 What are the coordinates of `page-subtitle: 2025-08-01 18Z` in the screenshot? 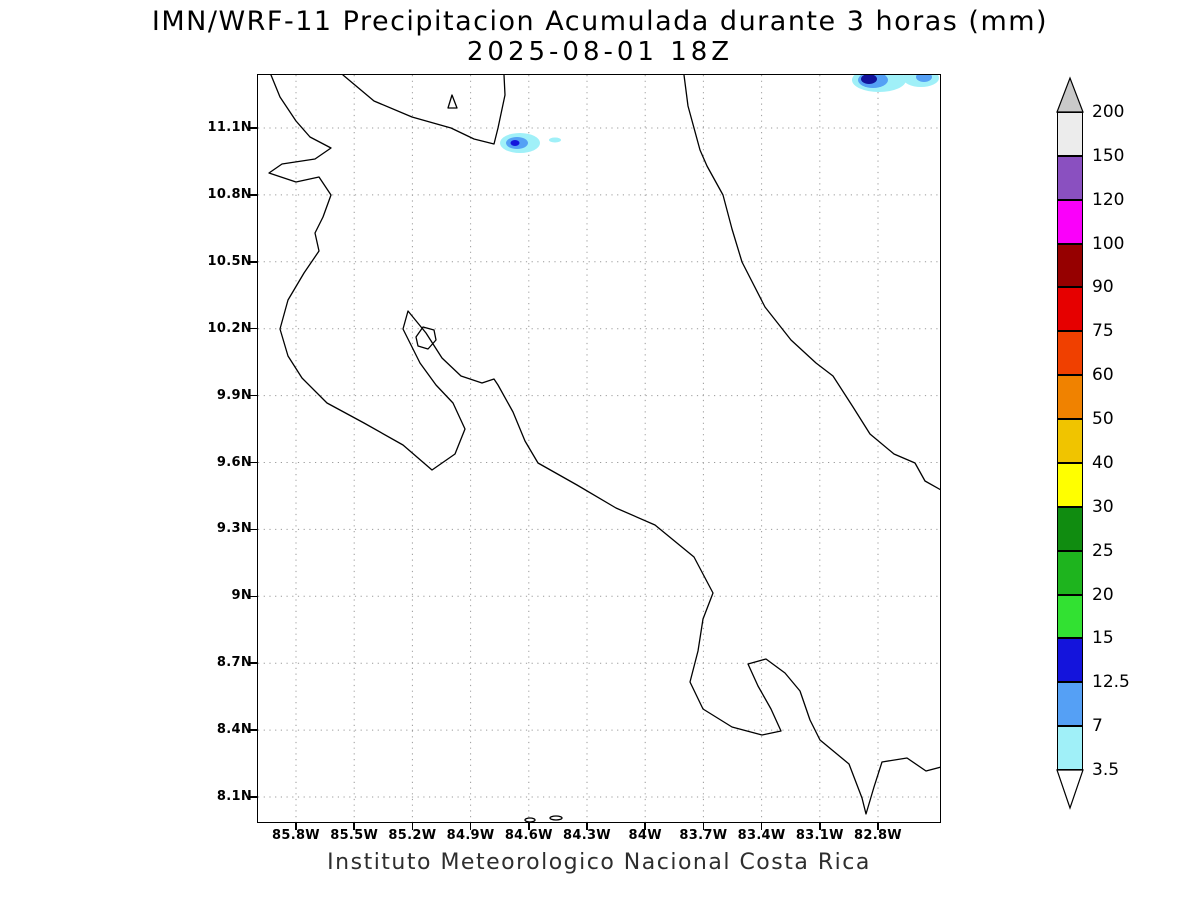 It's located at (600, 52).